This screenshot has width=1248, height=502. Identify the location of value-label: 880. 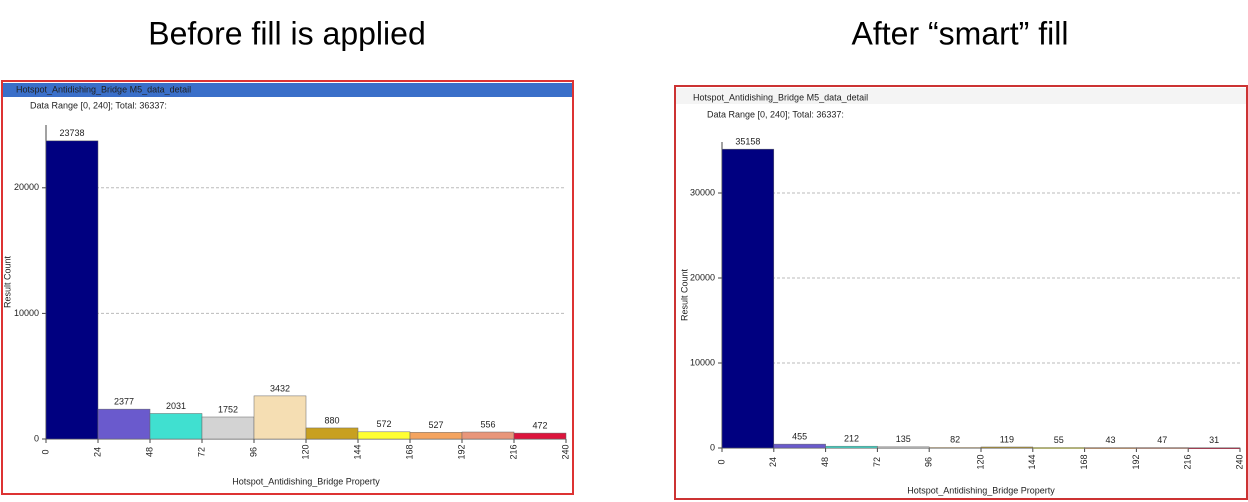
(331, 420).